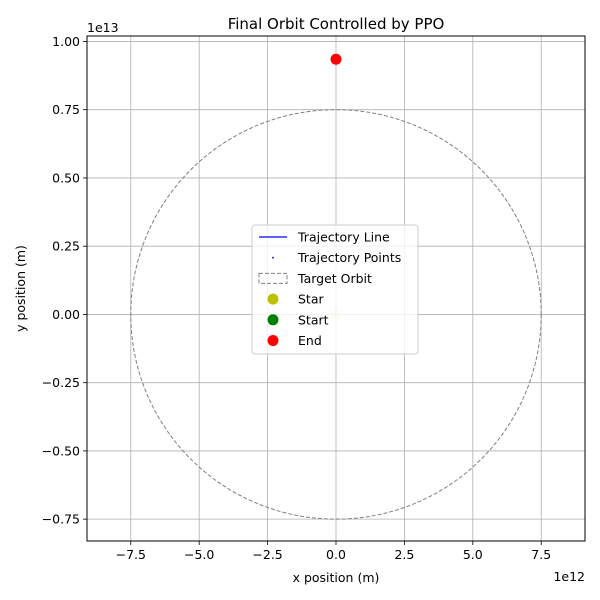 The width and height of the screenshot is (600, 600). Describe the element at coordinates (310, 340) in the screenshot. I see `legend-label: End` at that location.